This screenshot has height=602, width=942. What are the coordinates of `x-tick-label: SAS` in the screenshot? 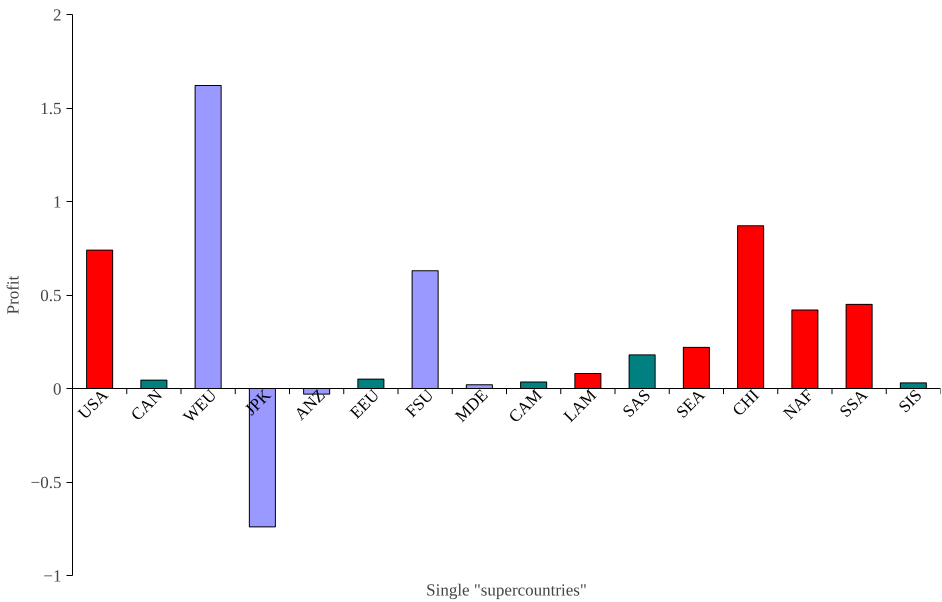 It's located at (636, 404).